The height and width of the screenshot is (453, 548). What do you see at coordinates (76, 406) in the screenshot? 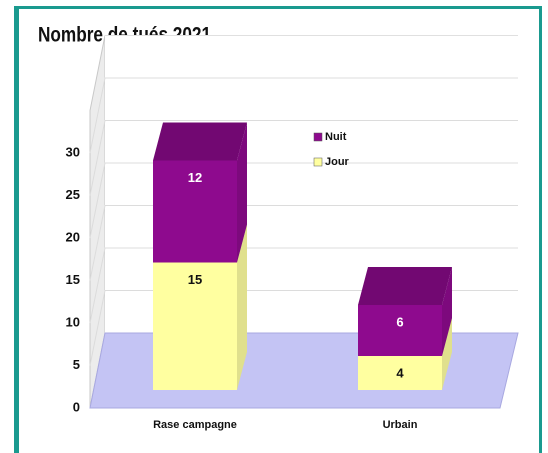
I see `y-tick-label: 0` at bounding box center [76, 406].